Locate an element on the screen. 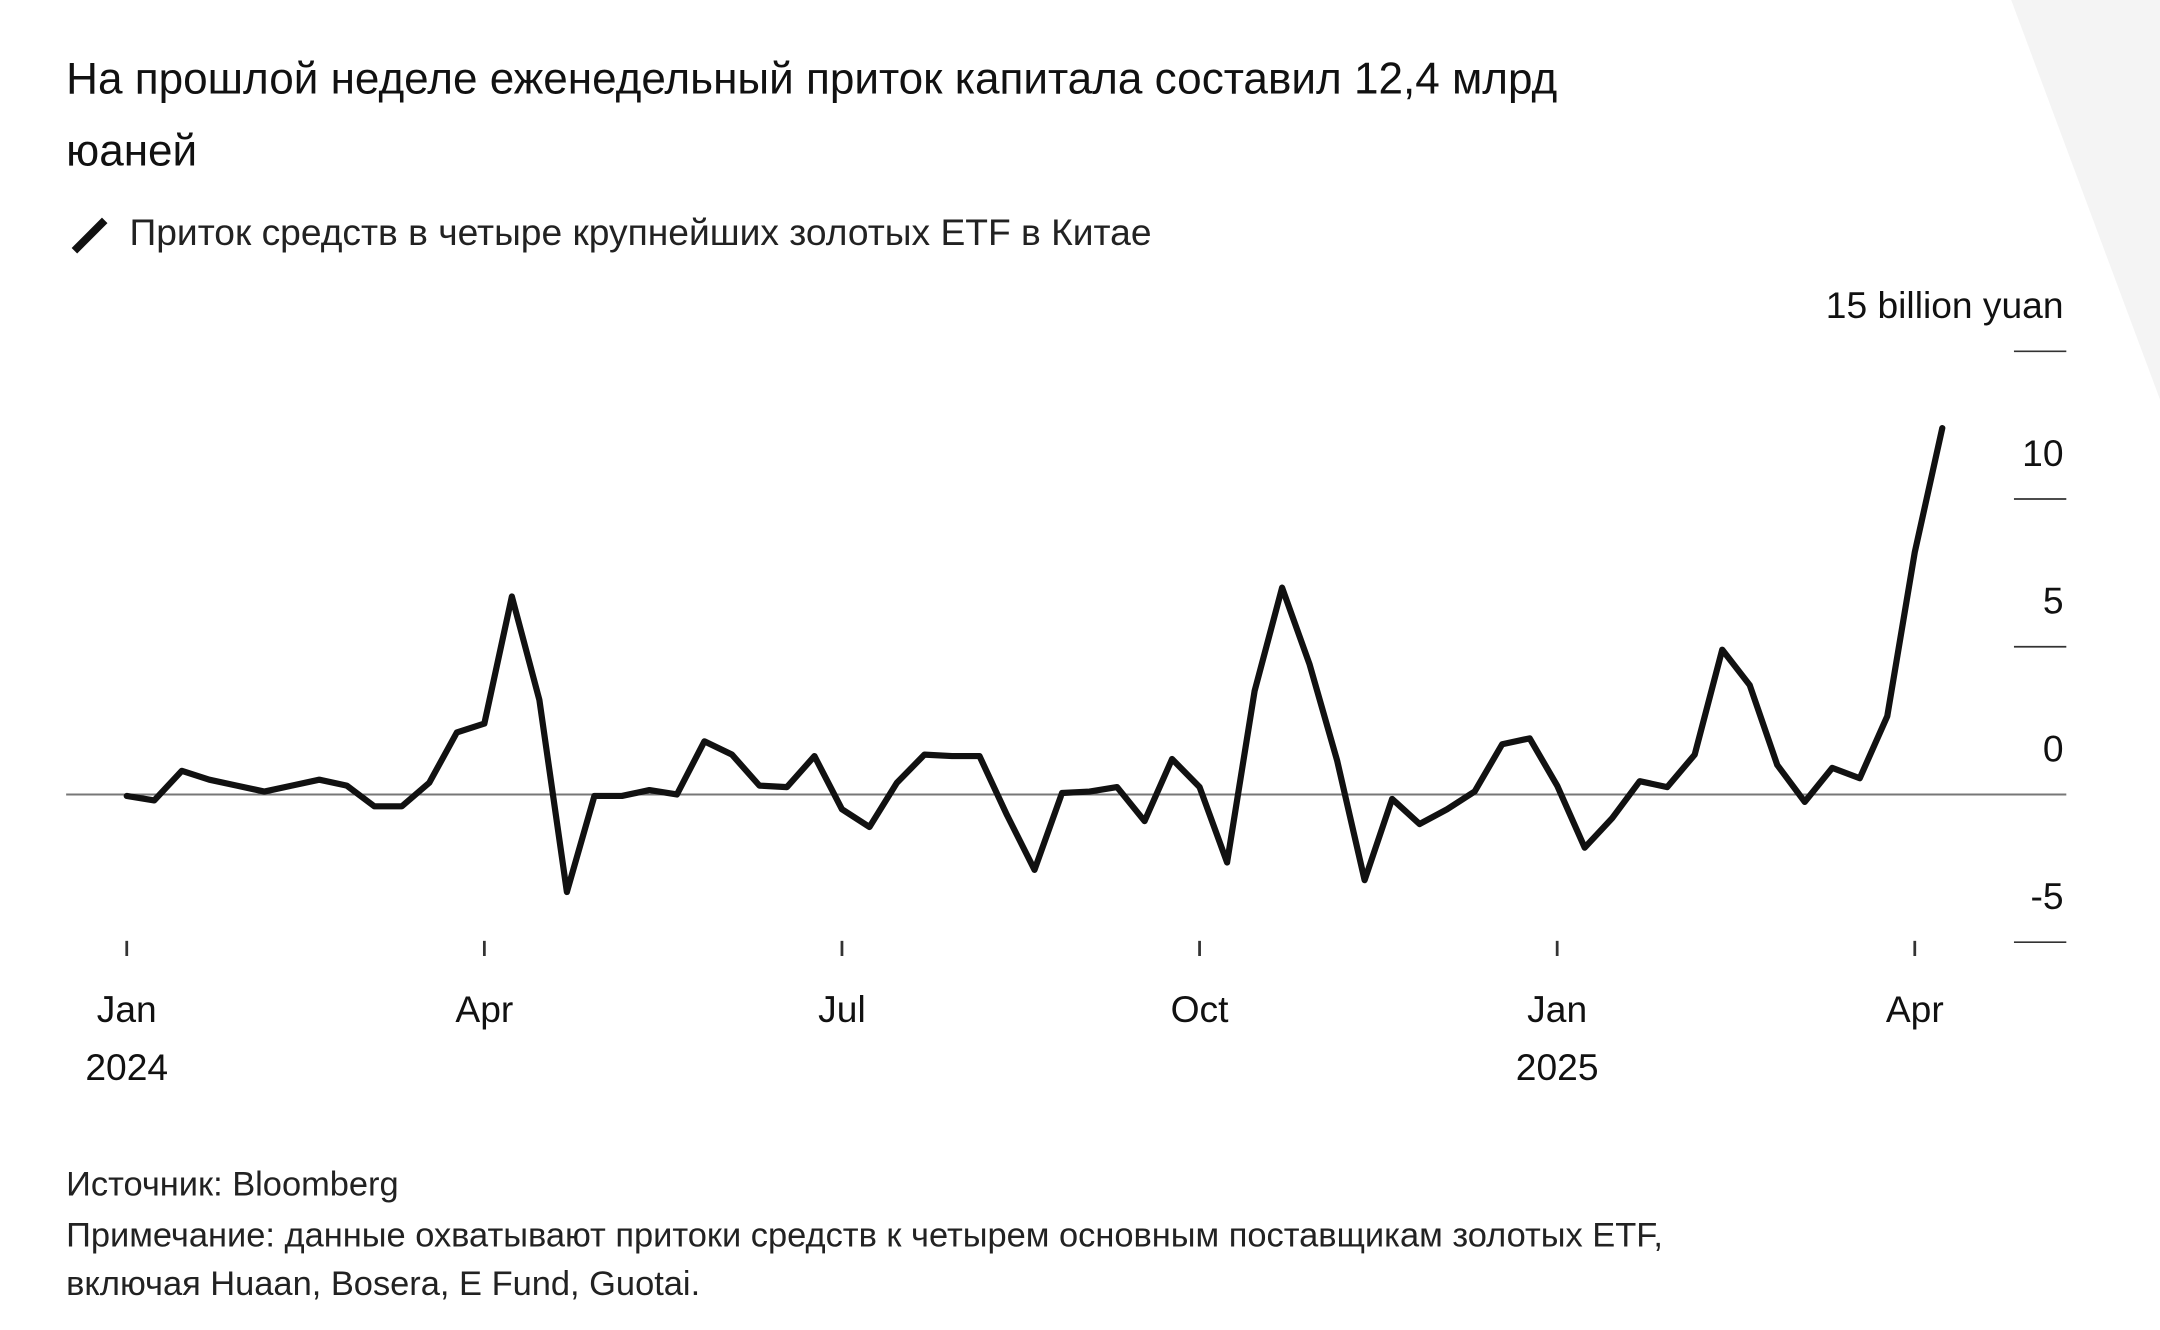 This screenshot has width=2160, height=1330. chart-title: юаней is located at coordinates (131, 150).